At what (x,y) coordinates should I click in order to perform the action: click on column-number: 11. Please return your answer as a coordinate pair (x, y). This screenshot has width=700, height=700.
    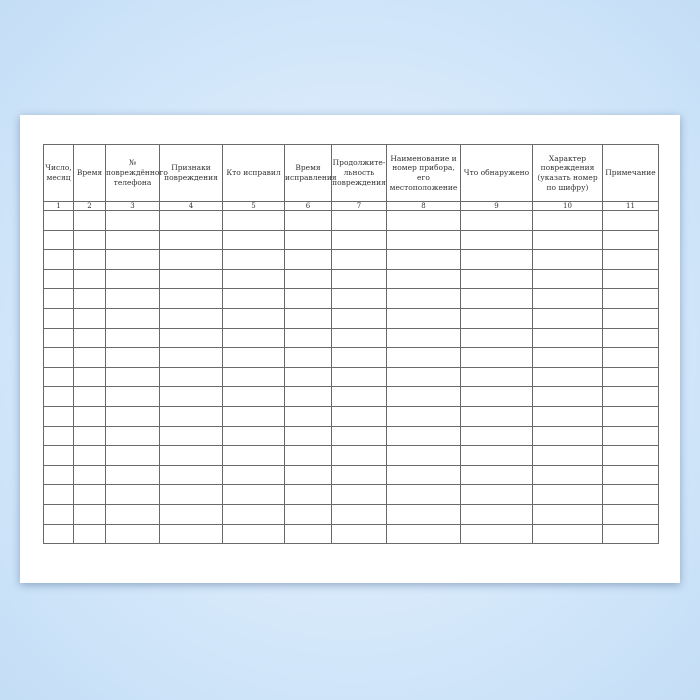
    Looking at the image, I should click on (630, 206).